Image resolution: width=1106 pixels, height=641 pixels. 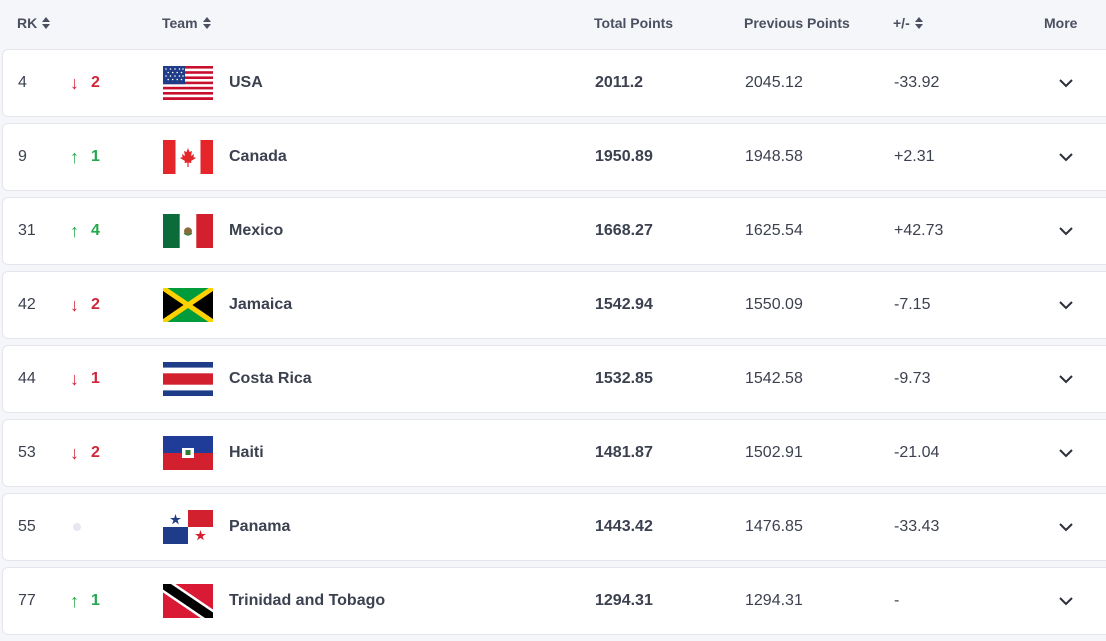 What do you see at coordinates (27, 600) in the screenshot?
I see `rank-value: 77` at bounding box center [27, 600].